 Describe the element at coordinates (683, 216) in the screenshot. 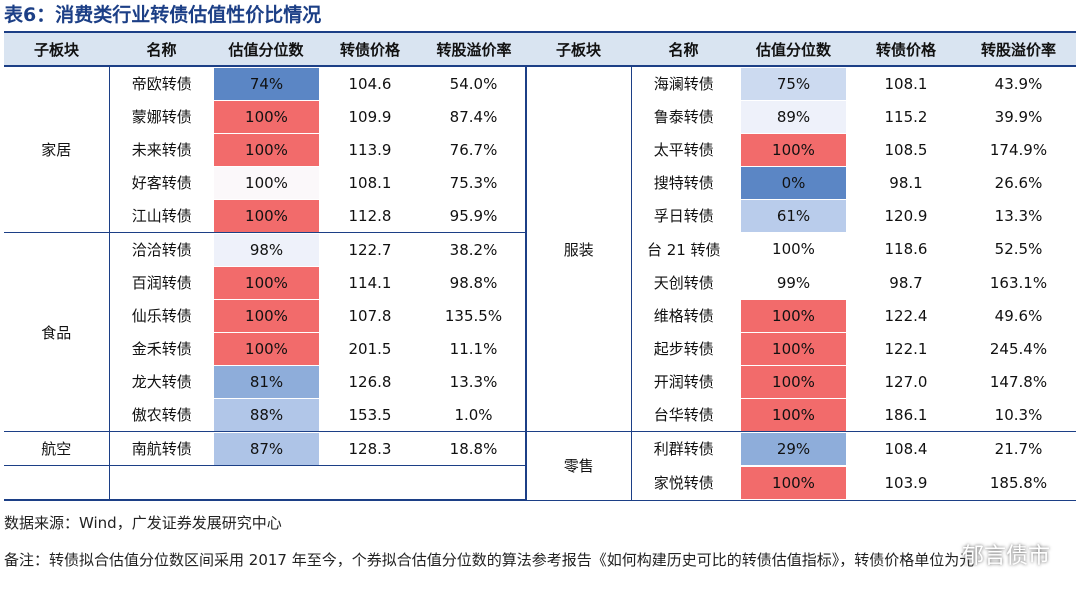

I see `bond-name: 孚日转债` at that location.